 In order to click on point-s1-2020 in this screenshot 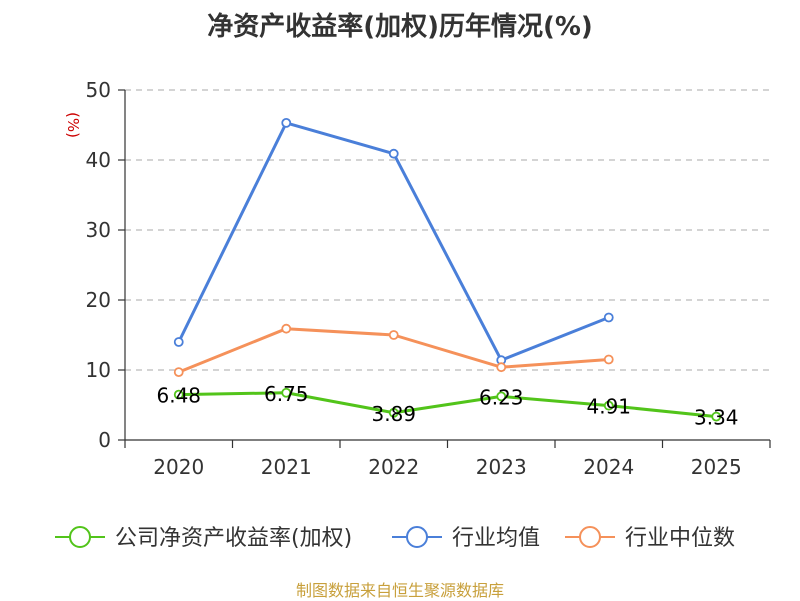, I will do `click(178, 342)`.